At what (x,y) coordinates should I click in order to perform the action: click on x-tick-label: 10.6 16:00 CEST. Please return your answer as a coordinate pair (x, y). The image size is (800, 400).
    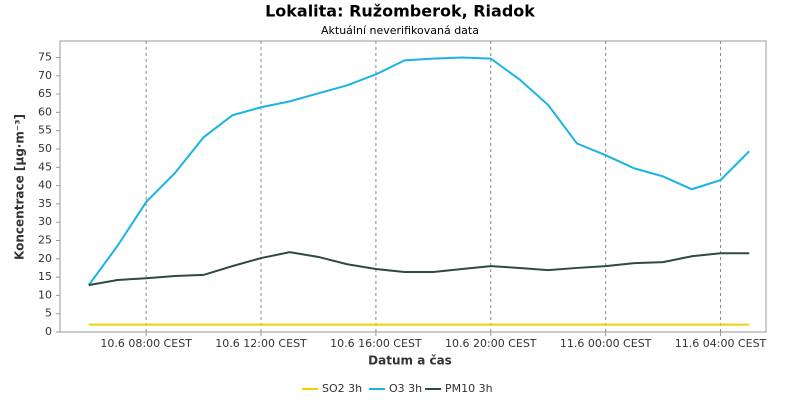
    Looking at the image, I should click on (376, 343).